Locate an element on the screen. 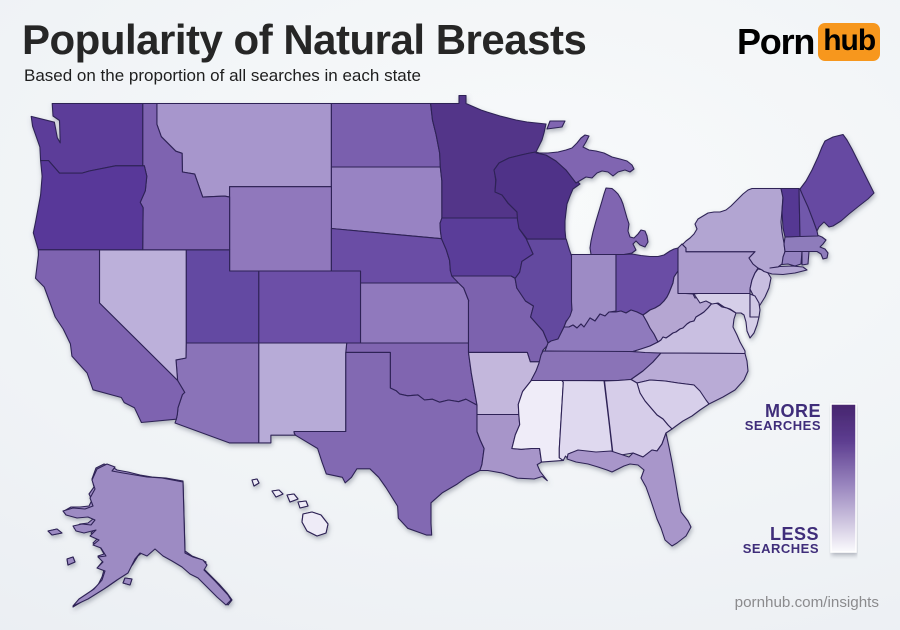 The image size is (900, 630). svg-text: pornhub.com/insights is located at coordinates (807, 602).